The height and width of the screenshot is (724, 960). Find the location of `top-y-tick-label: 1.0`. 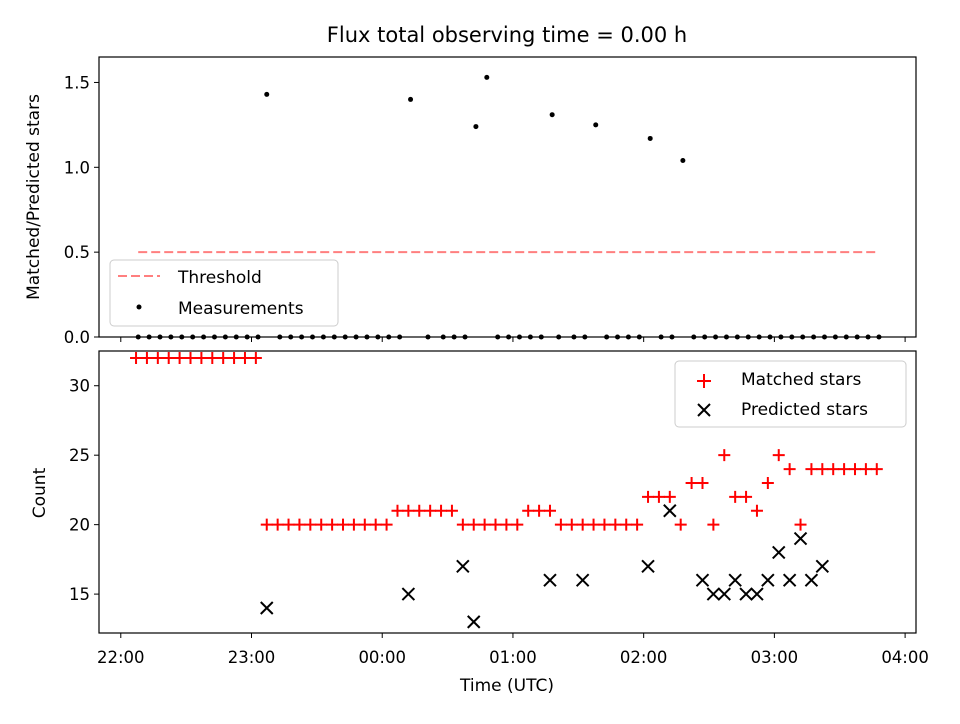

top-y-tick-label: 1.0 is located at coordinates (77, 167).